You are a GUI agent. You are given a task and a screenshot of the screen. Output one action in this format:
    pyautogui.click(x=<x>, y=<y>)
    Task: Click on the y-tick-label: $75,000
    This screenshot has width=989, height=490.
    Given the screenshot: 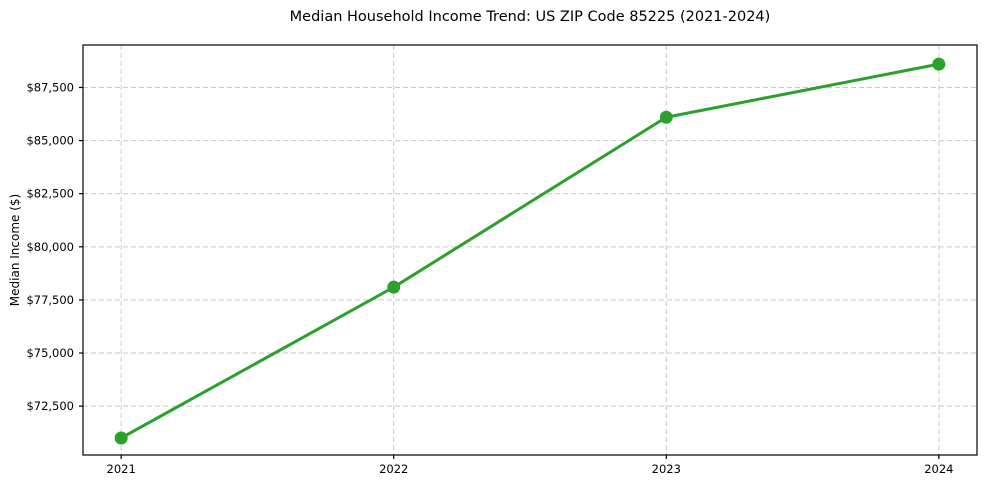 What is the action you would take?
    pyautogui.click(x=50, y=353)
    